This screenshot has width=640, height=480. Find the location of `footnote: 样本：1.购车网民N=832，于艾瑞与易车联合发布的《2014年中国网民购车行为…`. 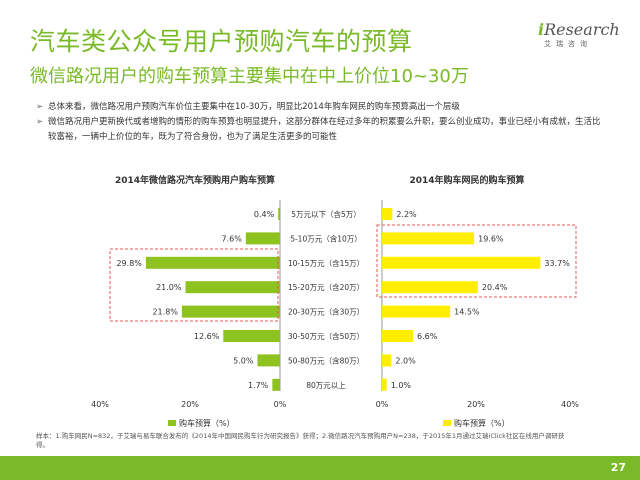

footnote: 样本：1.购车网民N=832，于艾瑞与易车联合发布的《2014年中国网民购车行为… is located at coordinates (300, 440).